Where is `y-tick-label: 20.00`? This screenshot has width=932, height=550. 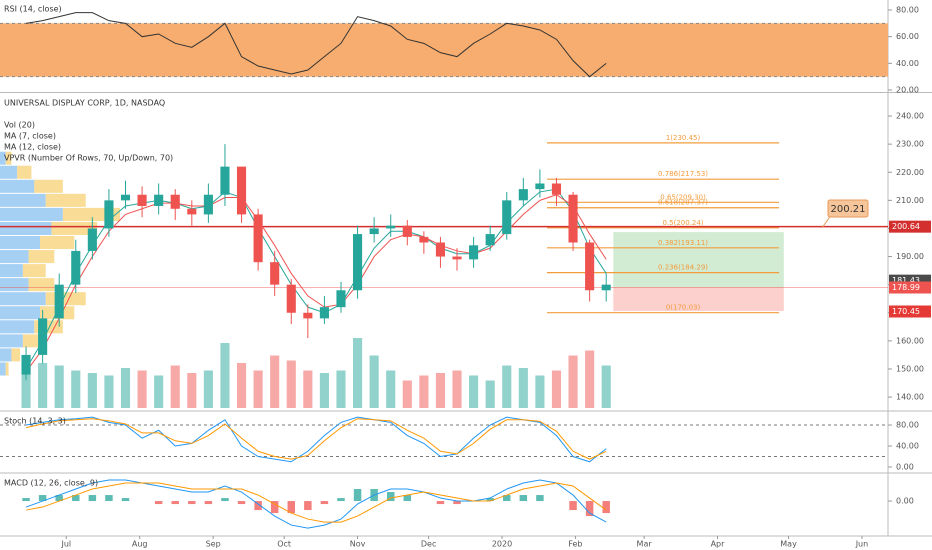 y-tick-label: 20.00 is located at coordinates (907, 90).